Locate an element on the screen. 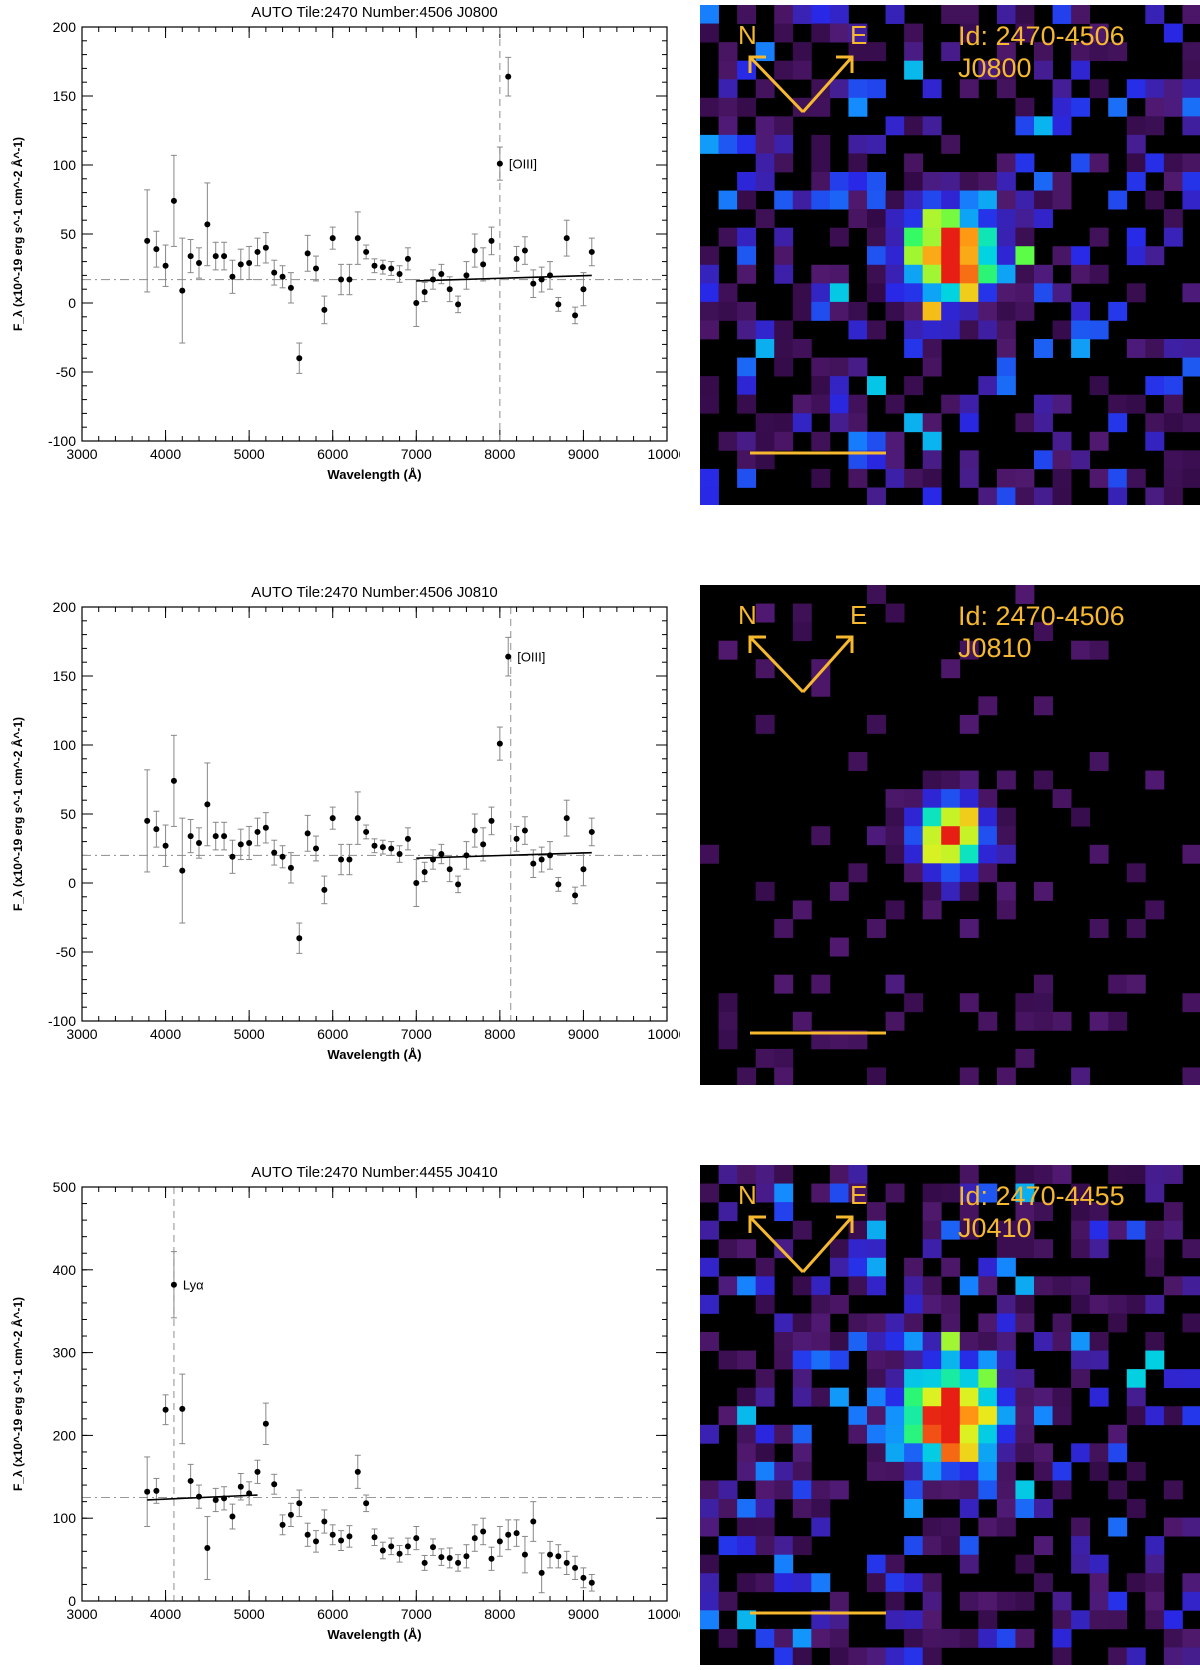 The image size is (1200, 1670). x-tick-label: 3000 is located at coordinates (81, 454).